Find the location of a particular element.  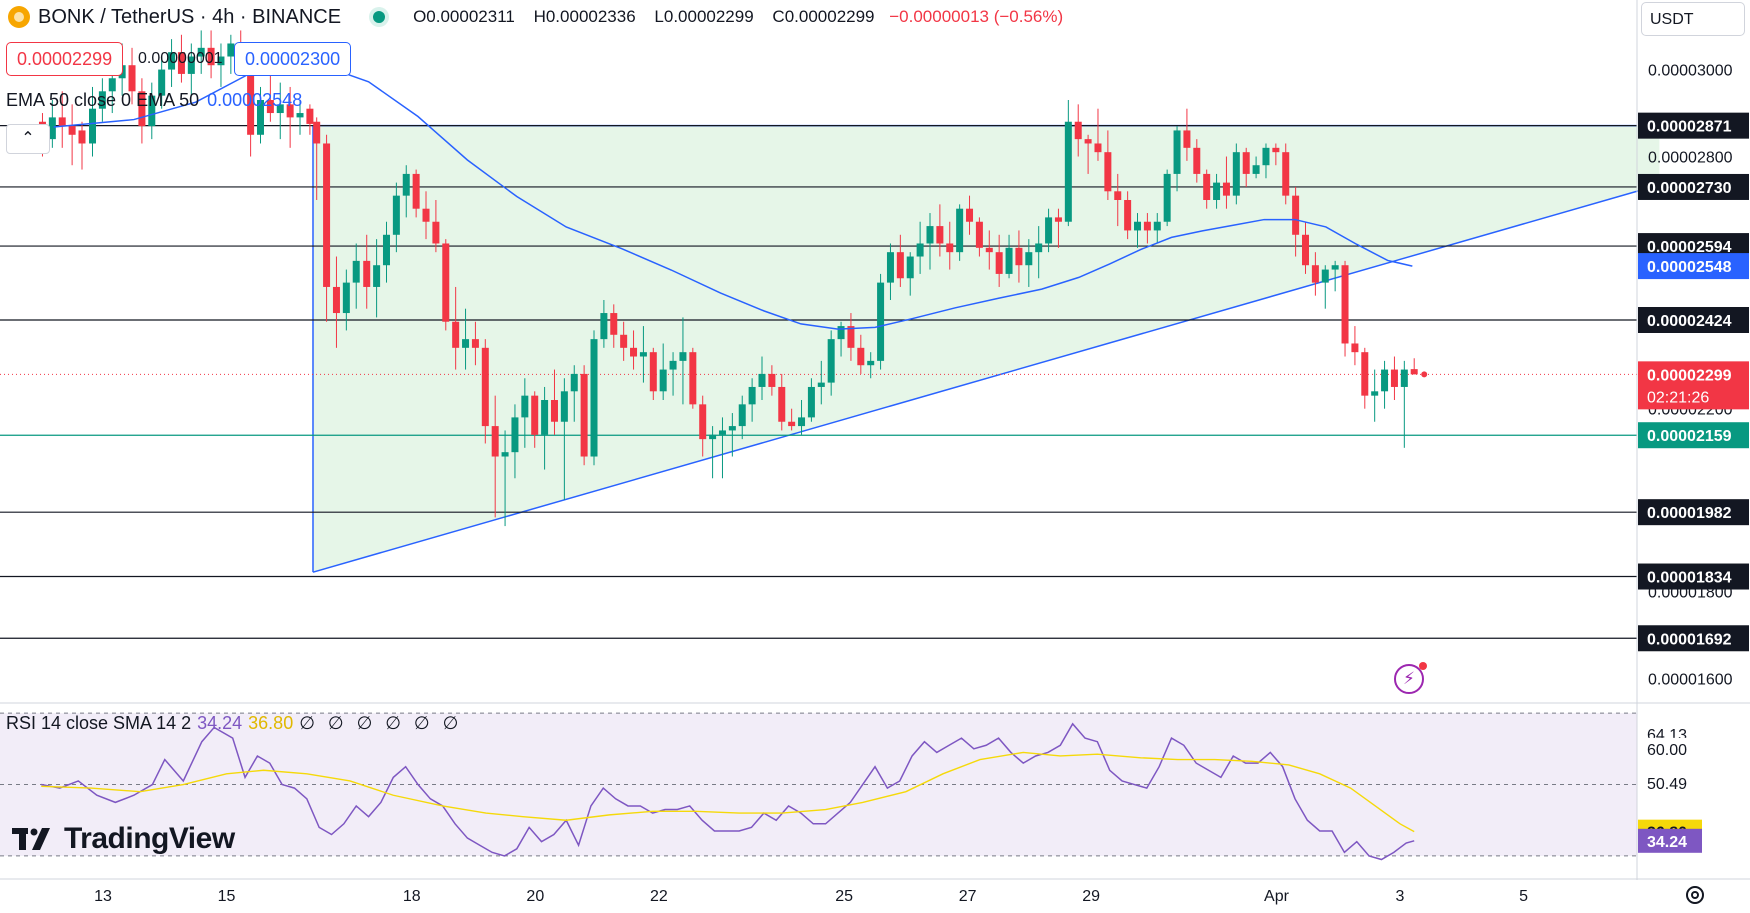

sell-button: 0.00002299 is located at coordinates (65, 59).